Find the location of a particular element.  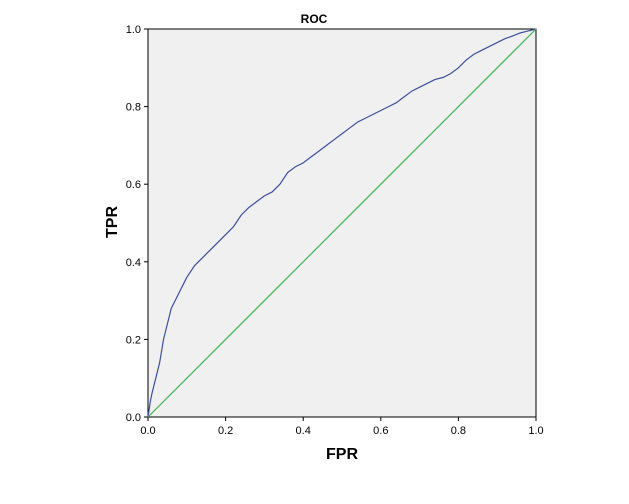

y-tick-label: 0.2 is located at coordinates (133, 340).